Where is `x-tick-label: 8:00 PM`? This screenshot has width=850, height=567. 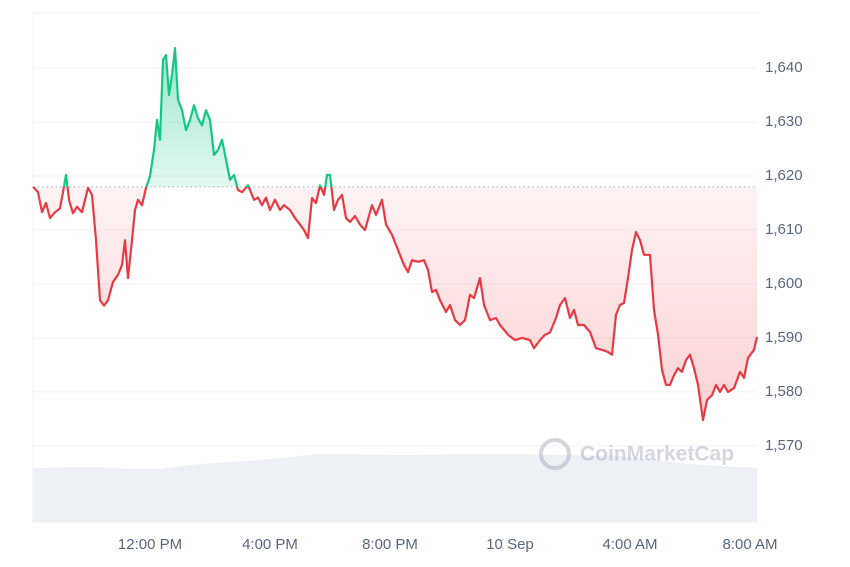 x-tick-label: 8:00 PM is located at coordinates (390, 544).